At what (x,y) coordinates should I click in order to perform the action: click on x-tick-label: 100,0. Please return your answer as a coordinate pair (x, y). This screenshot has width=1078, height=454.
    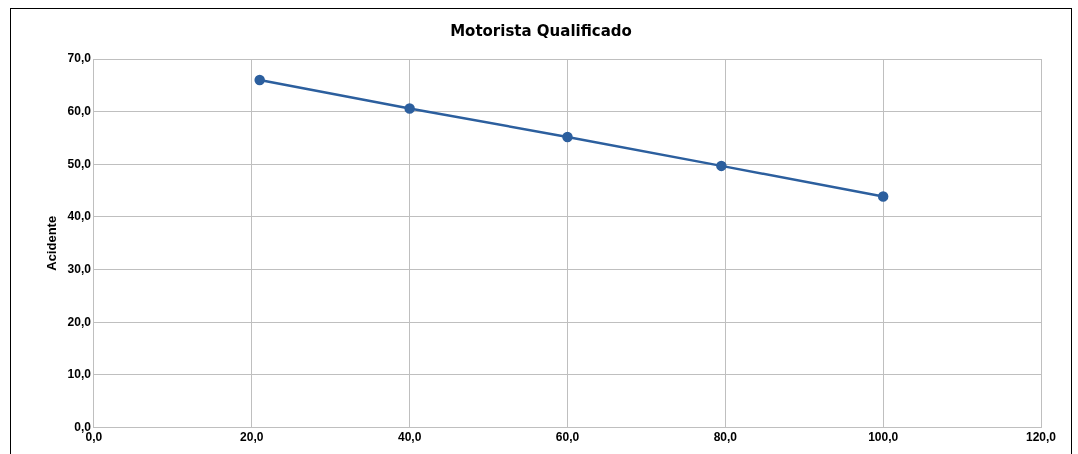
    Looking at the image, I should click on (883, 437).